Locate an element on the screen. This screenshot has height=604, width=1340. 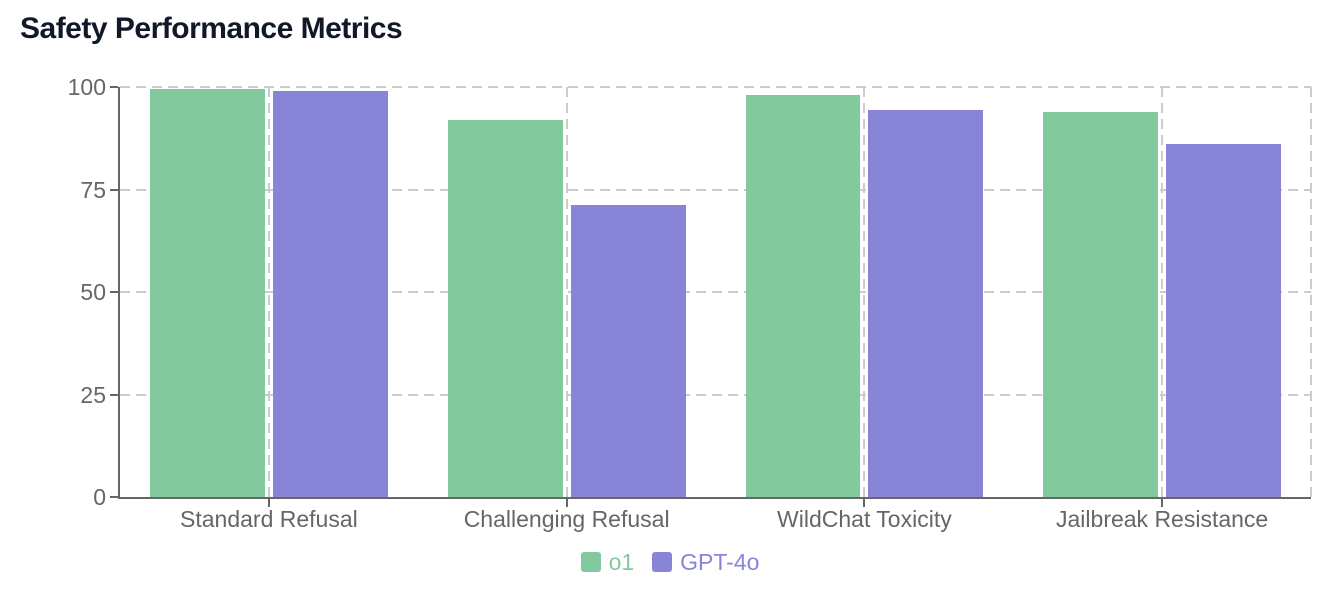
chart-title: Safety Performance Metrics is located at coordinates (211, 28).